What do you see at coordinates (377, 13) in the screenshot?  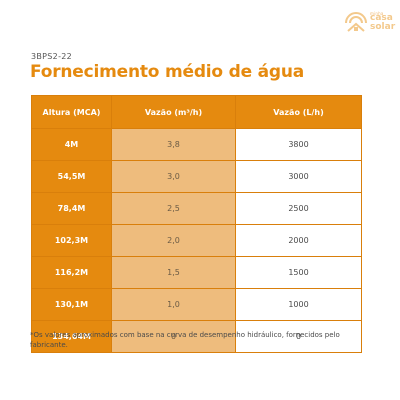 I see `brand-prefix: minha` at bounding box center [377, 13].